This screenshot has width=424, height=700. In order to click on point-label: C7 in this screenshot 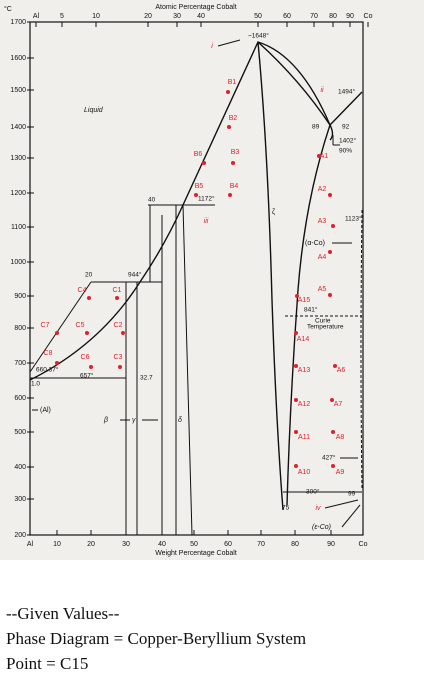, I will do `click(45, 325)`.